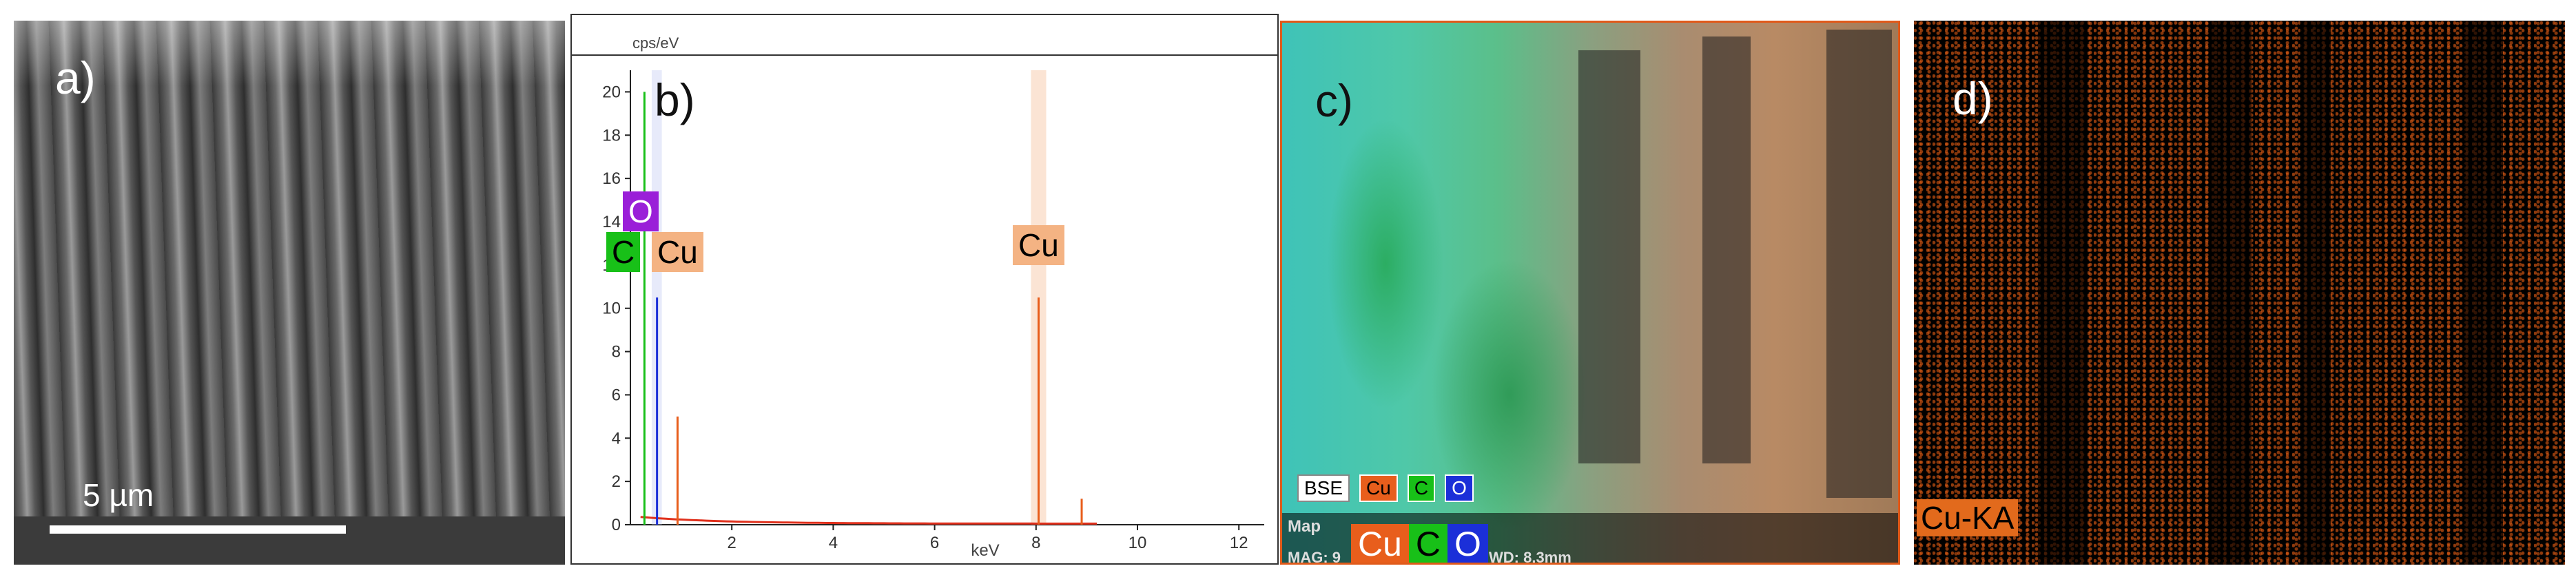  Describe the element at coordinates (732, 543) in the screenshot. I see `x-tick-label: 2` at that location.